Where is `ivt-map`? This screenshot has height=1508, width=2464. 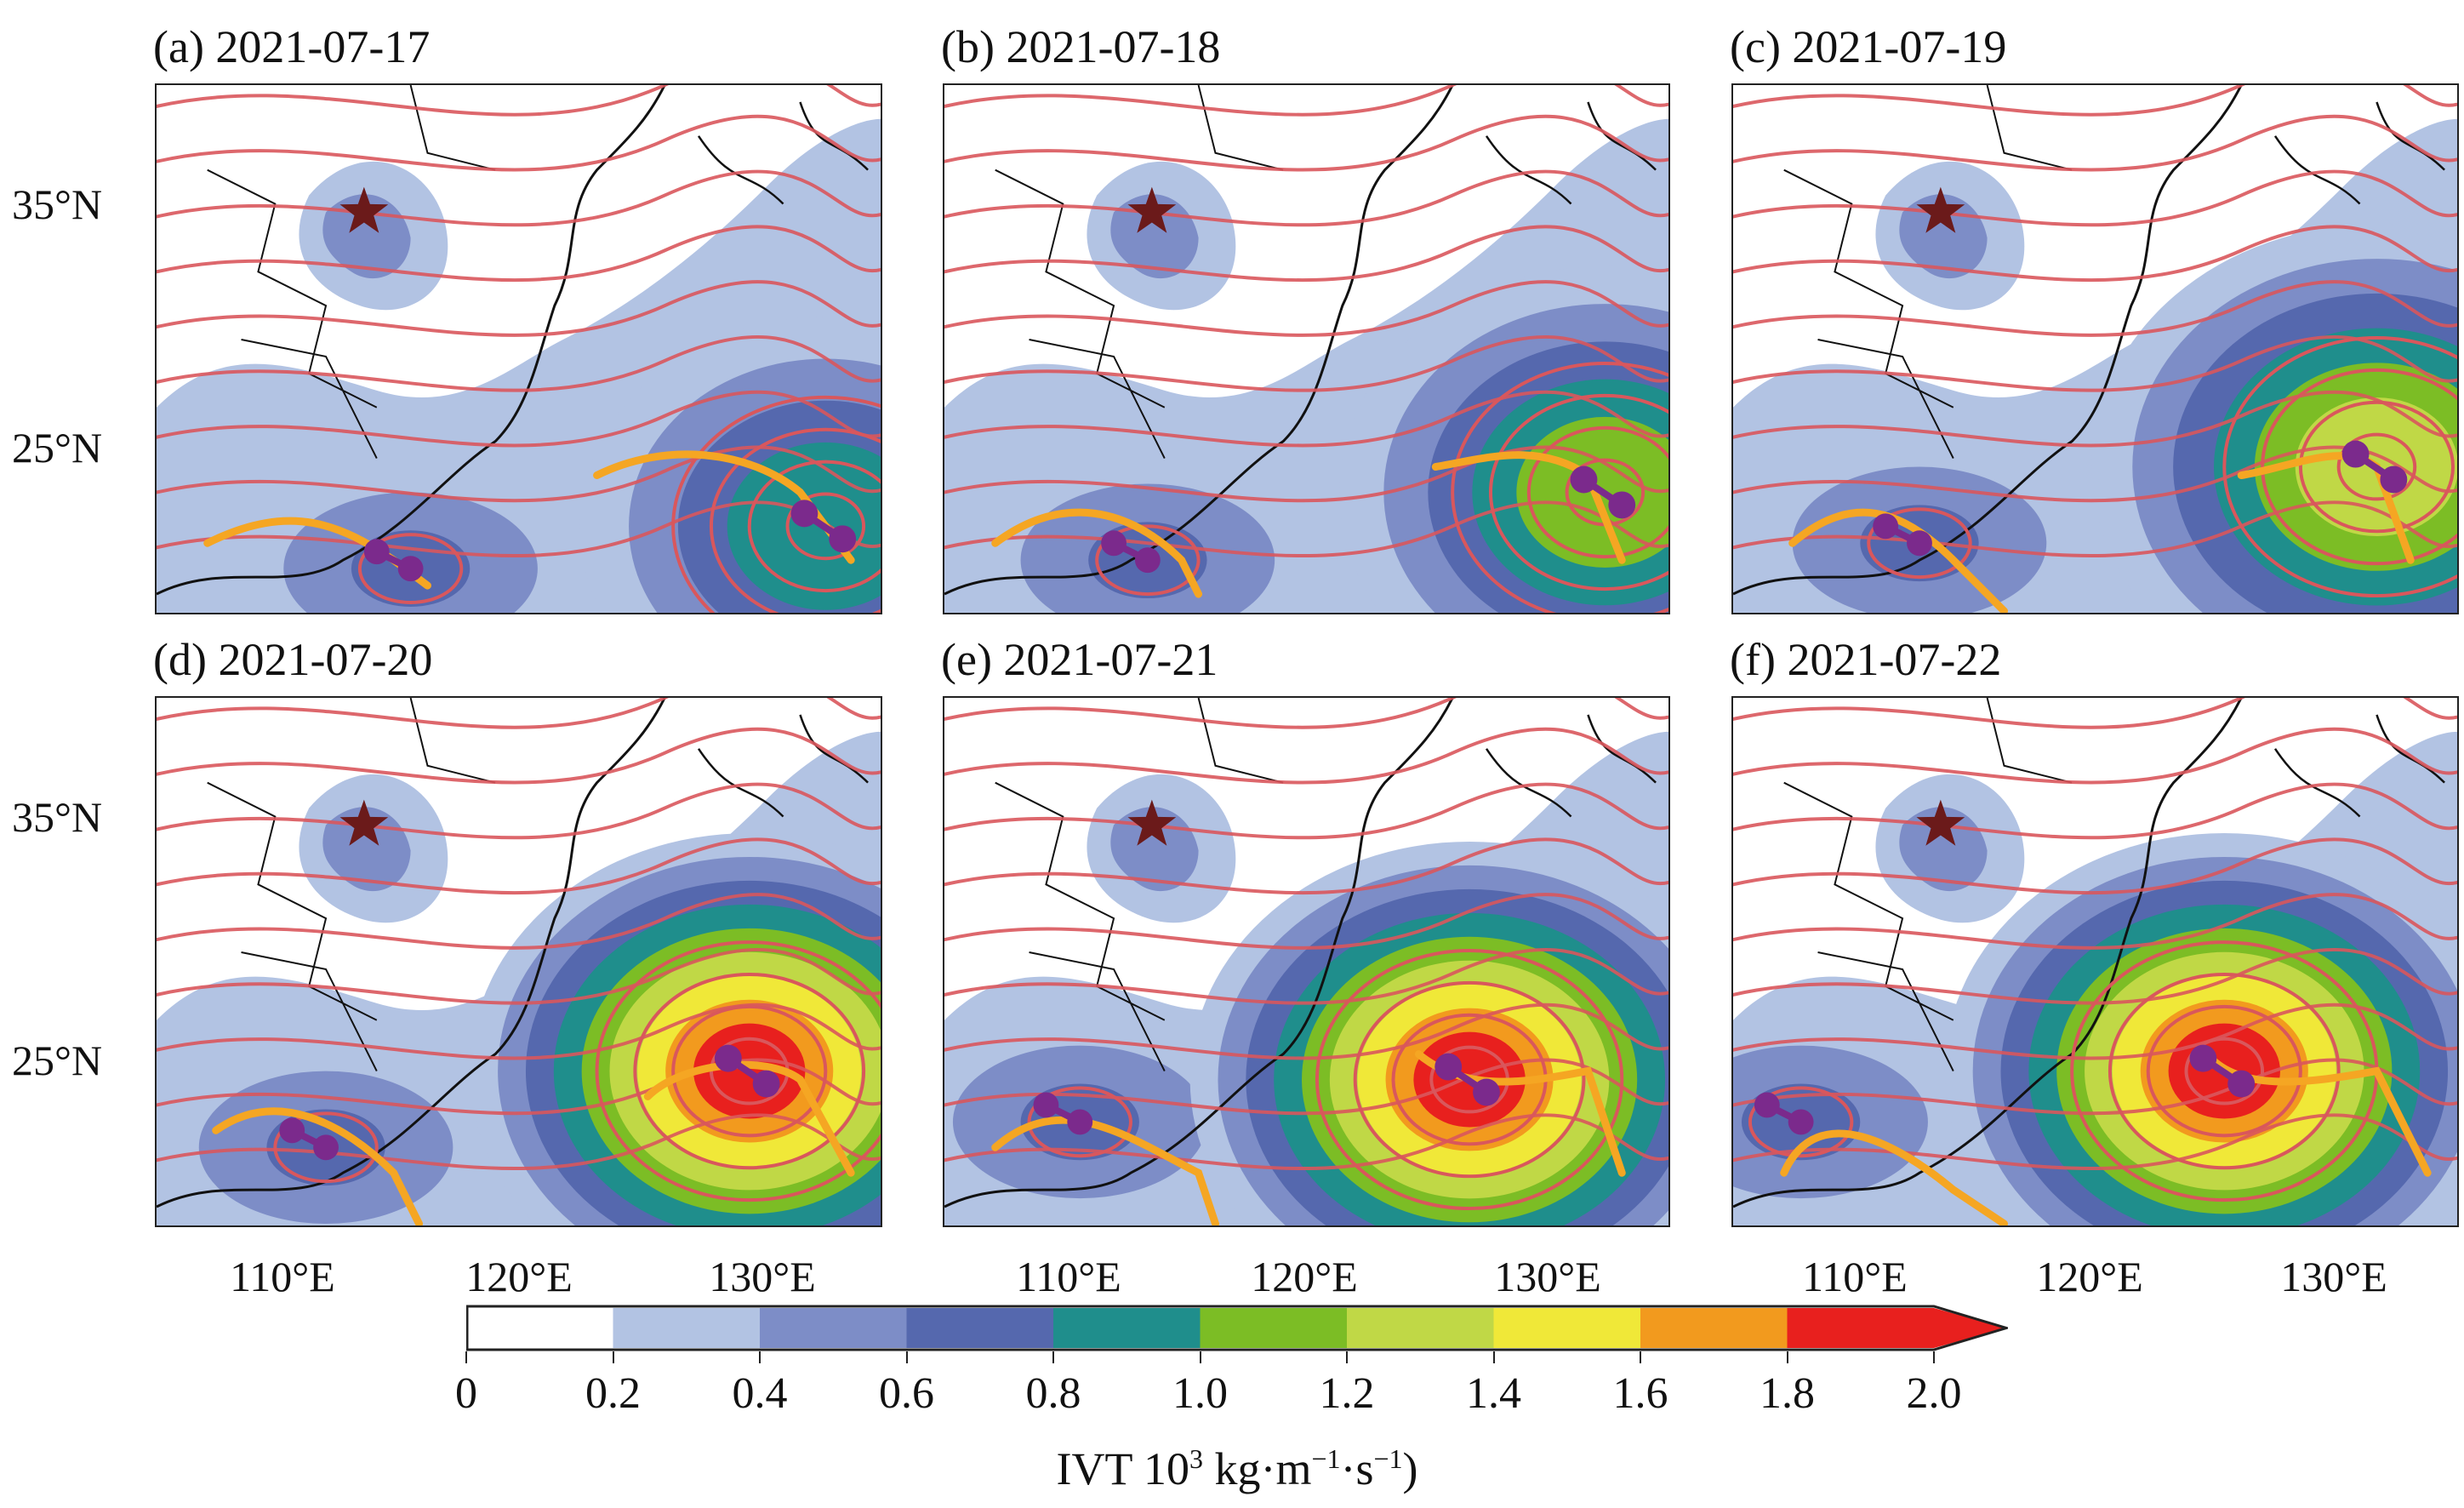 ivt-map is located at coordinates (2095, 349).